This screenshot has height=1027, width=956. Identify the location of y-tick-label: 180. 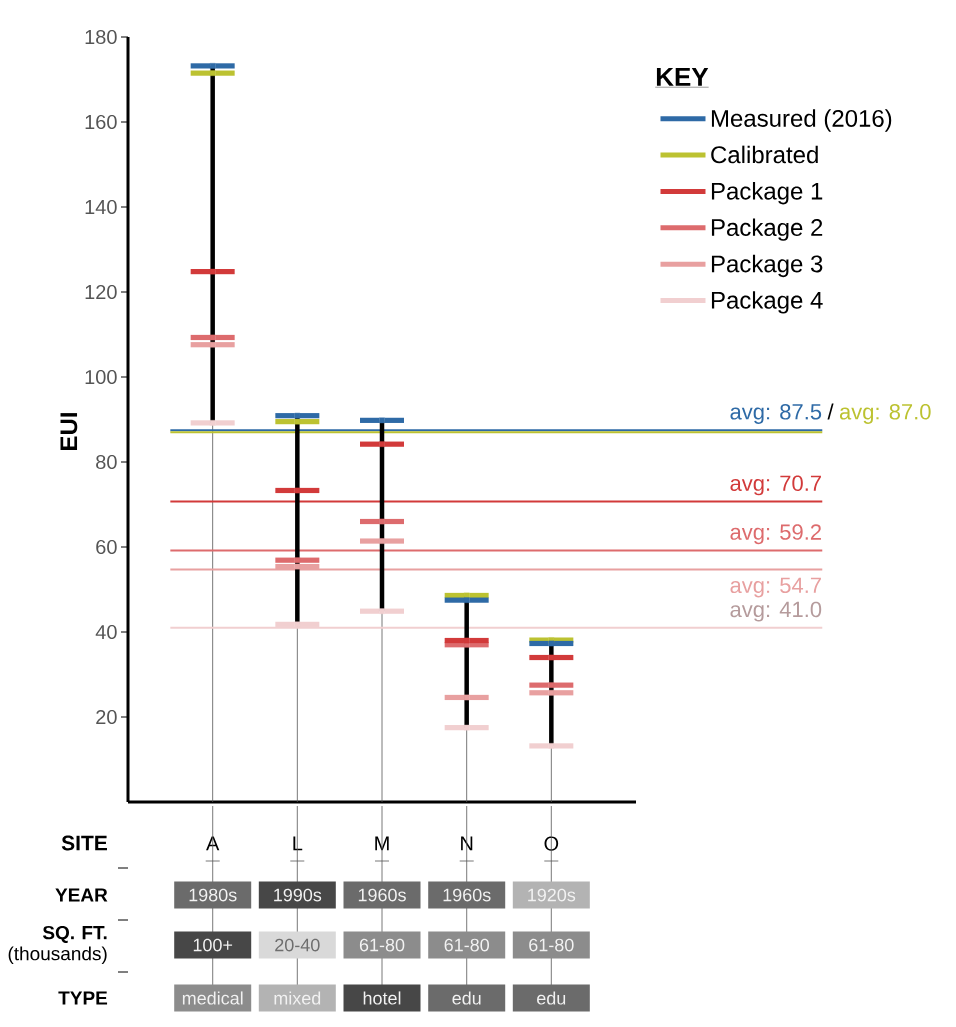
(101, 37).